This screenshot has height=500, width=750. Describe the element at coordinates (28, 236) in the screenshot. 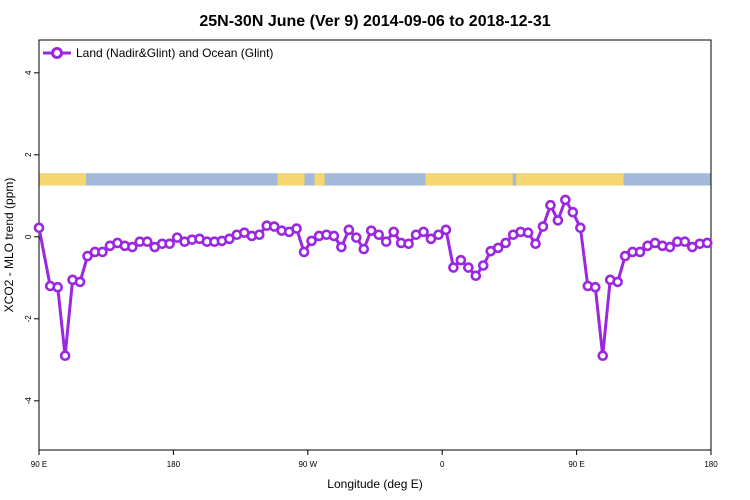

I see `y-tick-label: 0` at that location.